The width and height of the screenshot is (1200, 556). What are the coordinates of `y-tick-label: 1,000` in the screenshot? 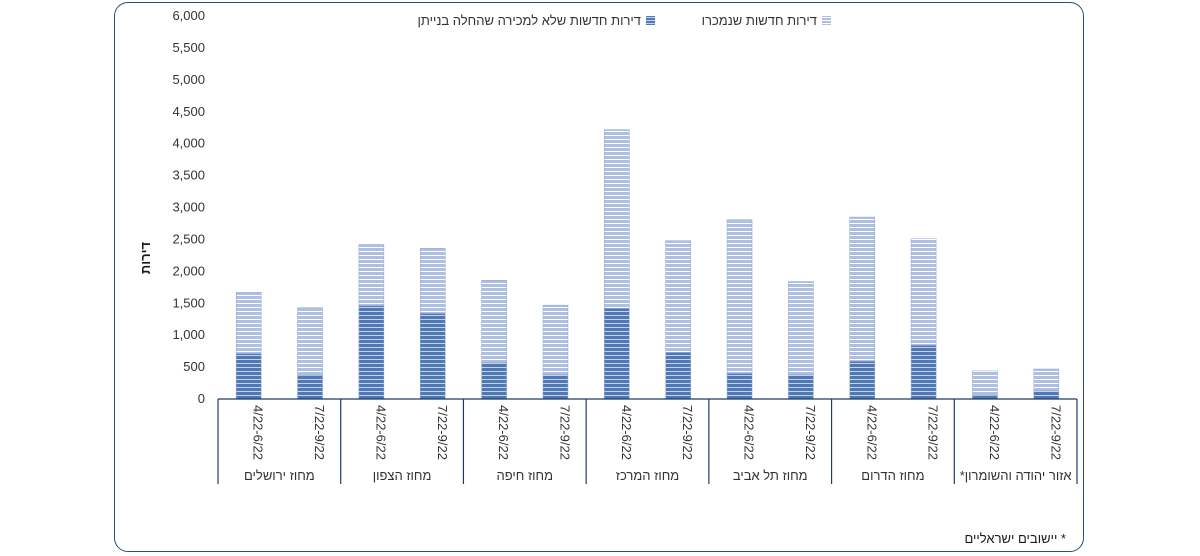 It's located at (188, 334).